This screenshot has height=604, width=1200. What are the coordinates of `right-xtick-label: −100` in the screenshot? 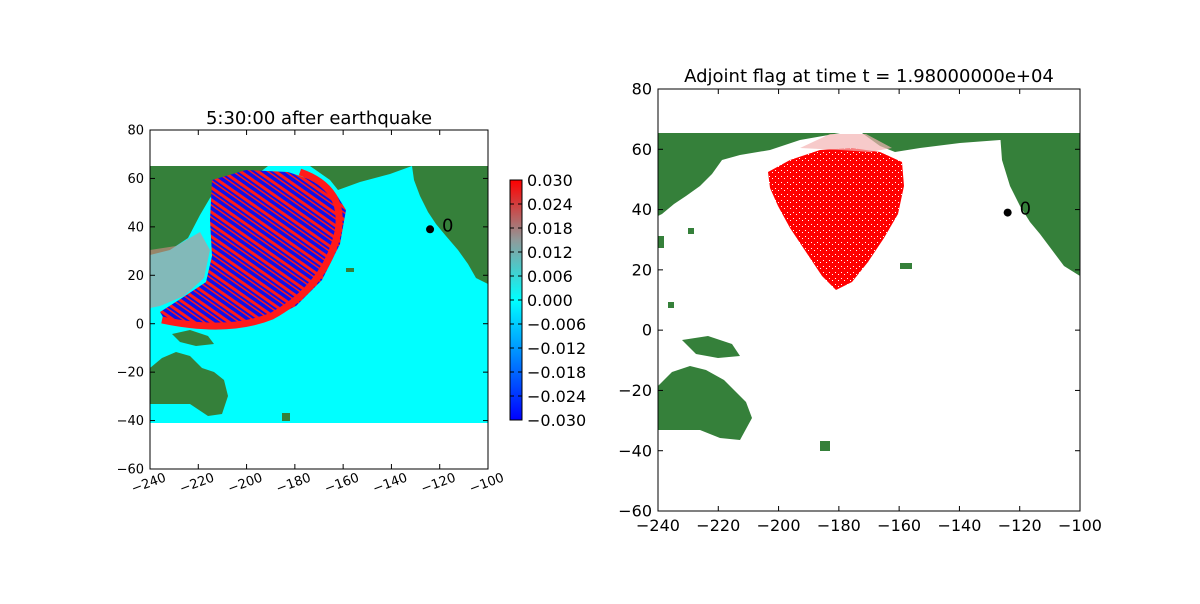 It's located at (1080, 525).